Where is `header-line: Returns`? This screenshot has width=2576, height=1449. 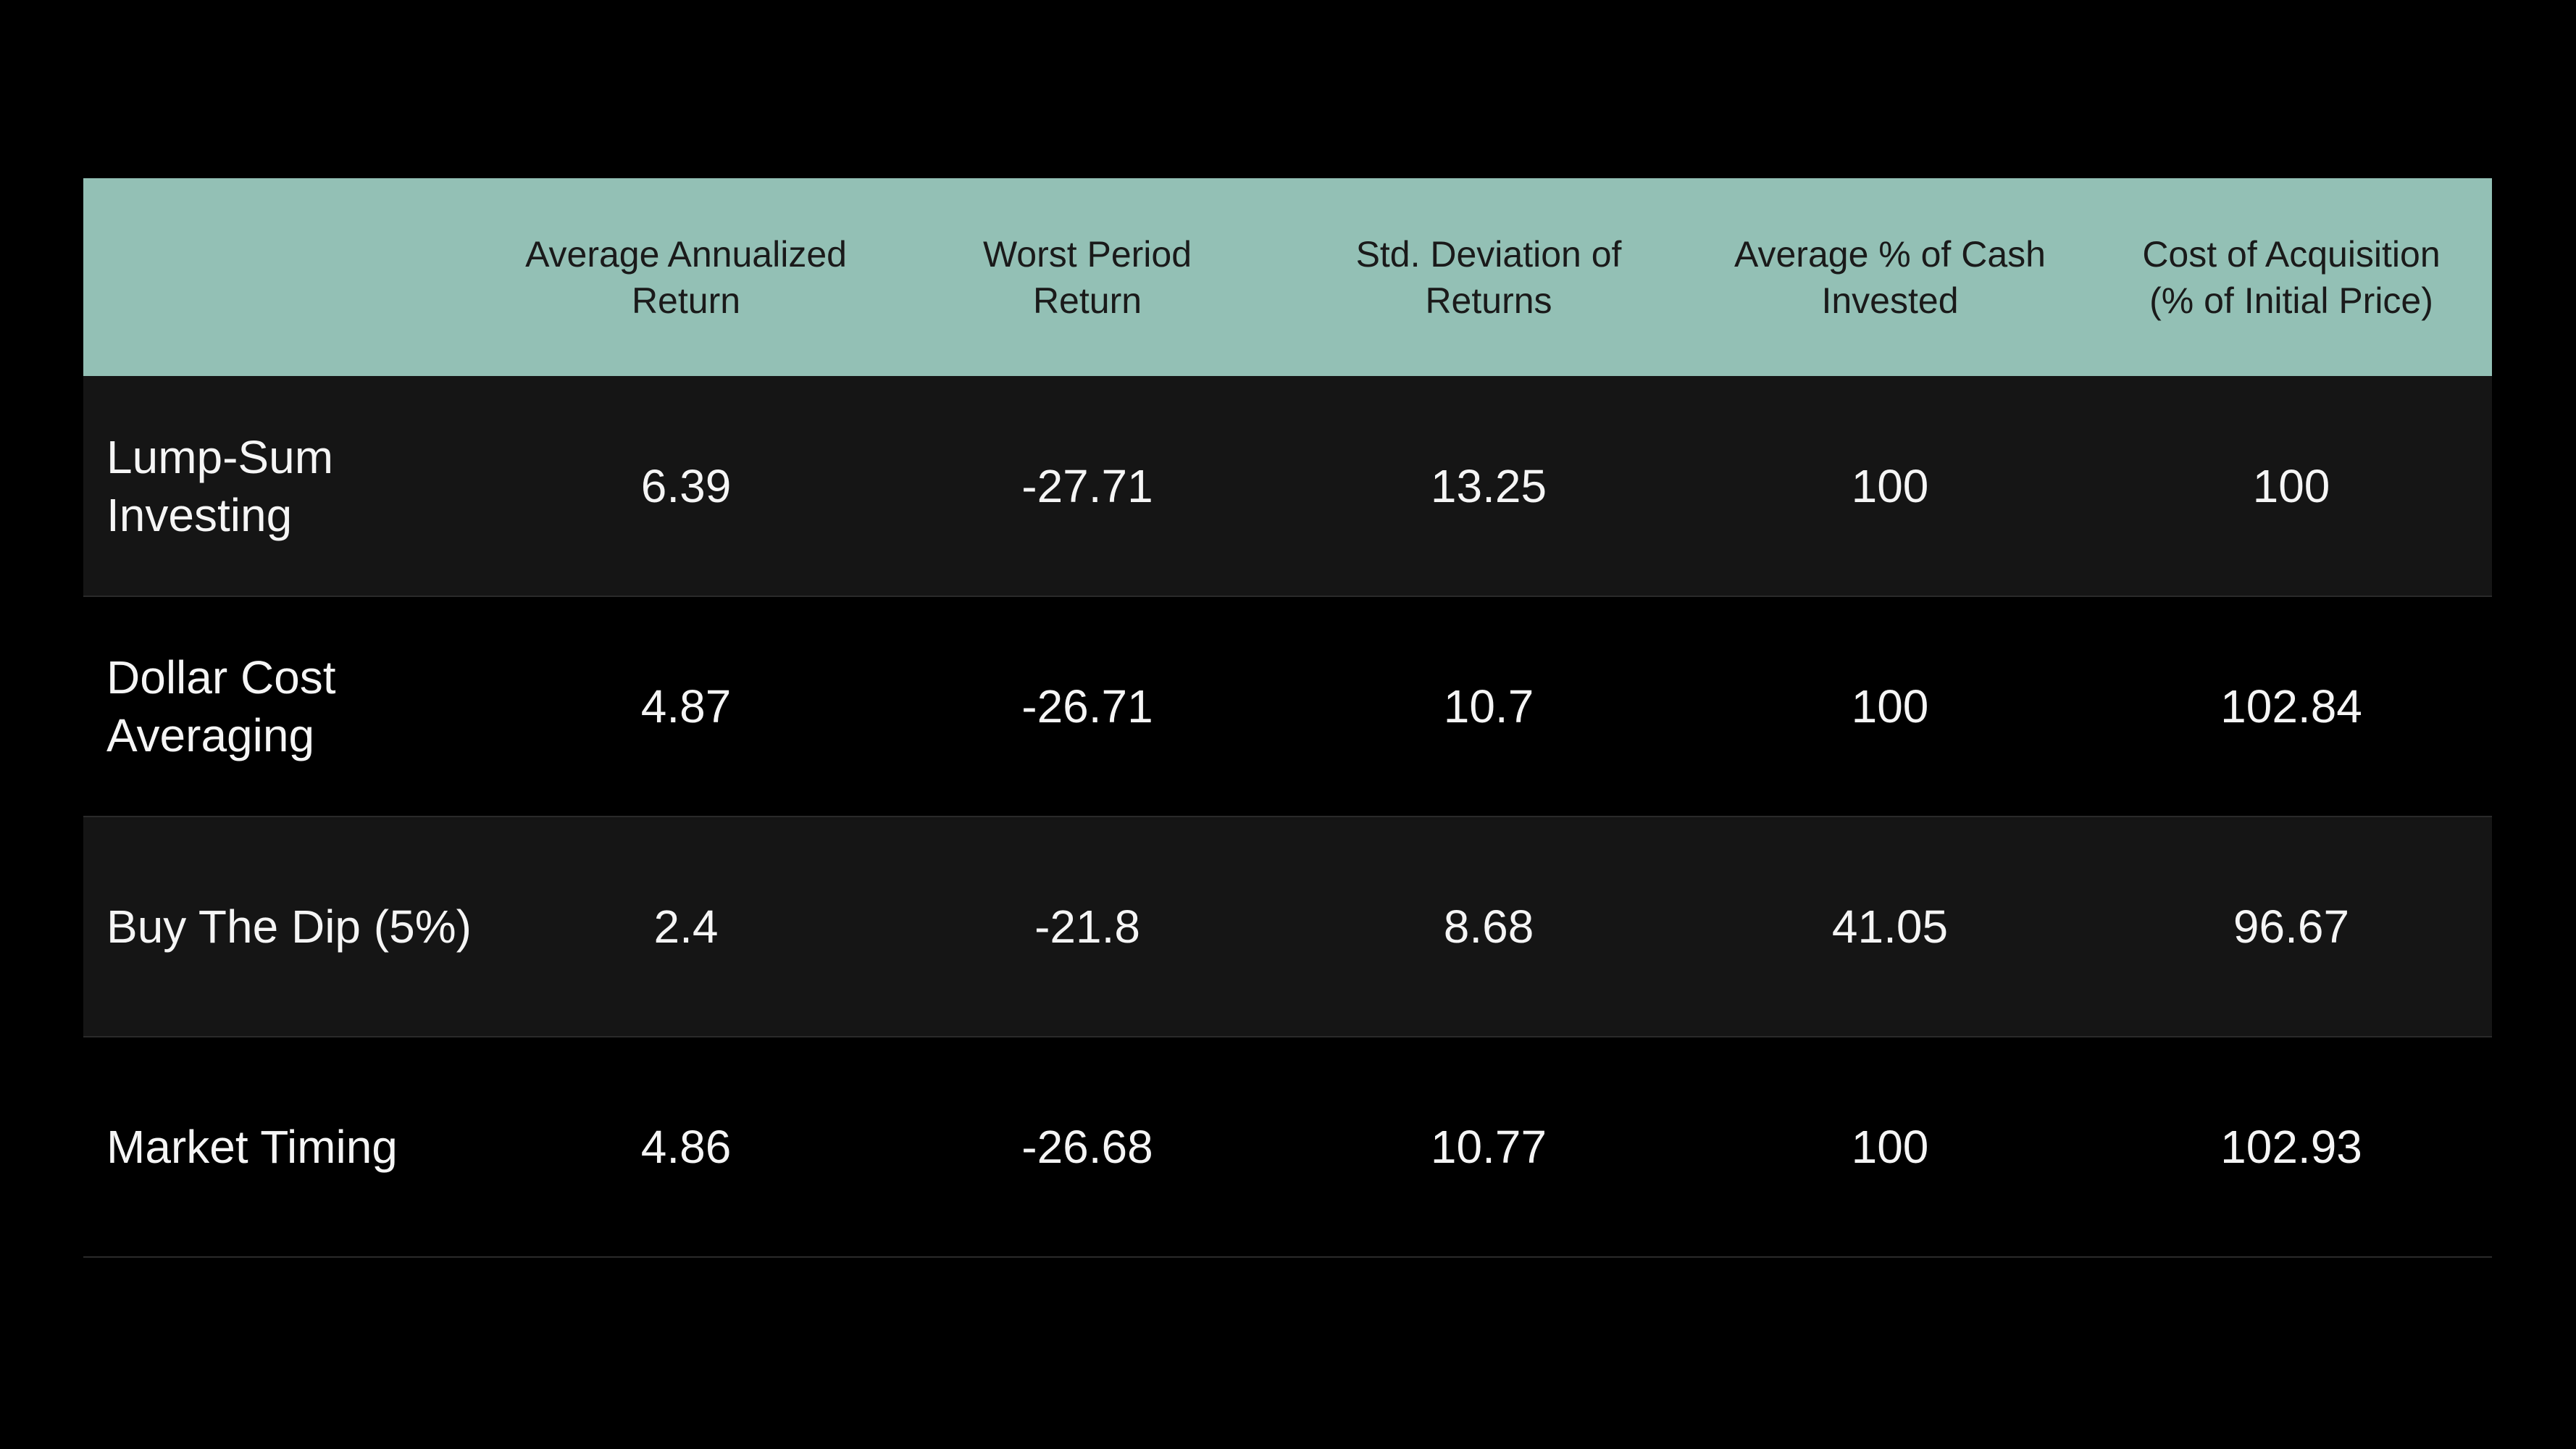 header-line: Returns is located at coordinates (1488, 300).